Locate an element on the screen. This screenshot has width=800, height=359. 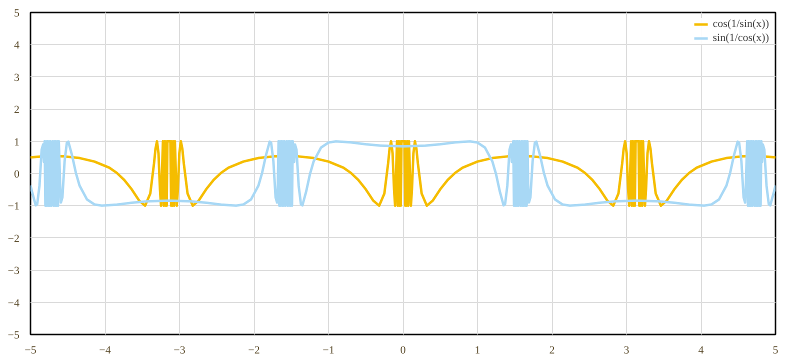
x-tick-label: 0 is located at coordinates (403, 350).